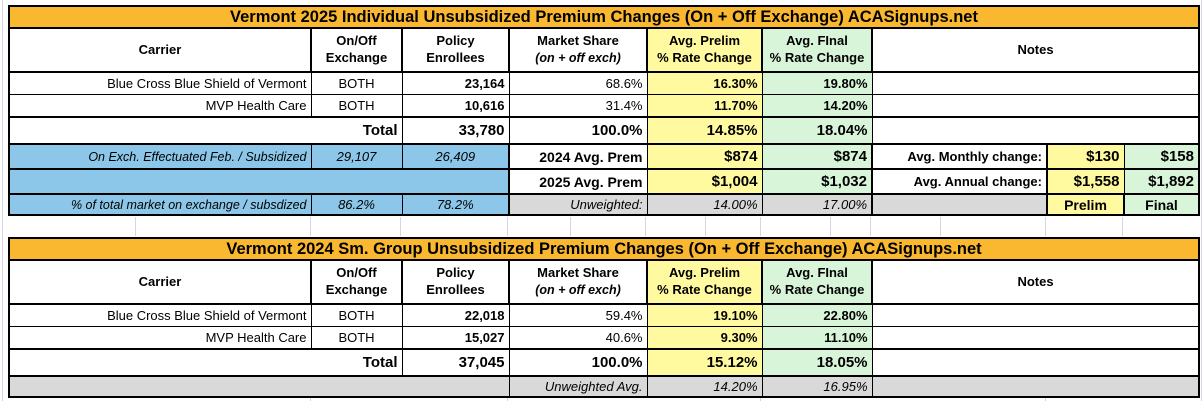 The height and width of the screenshot is (401, 1204). I want to click on prelim-column-label: Prelim, so click(1085, 204).